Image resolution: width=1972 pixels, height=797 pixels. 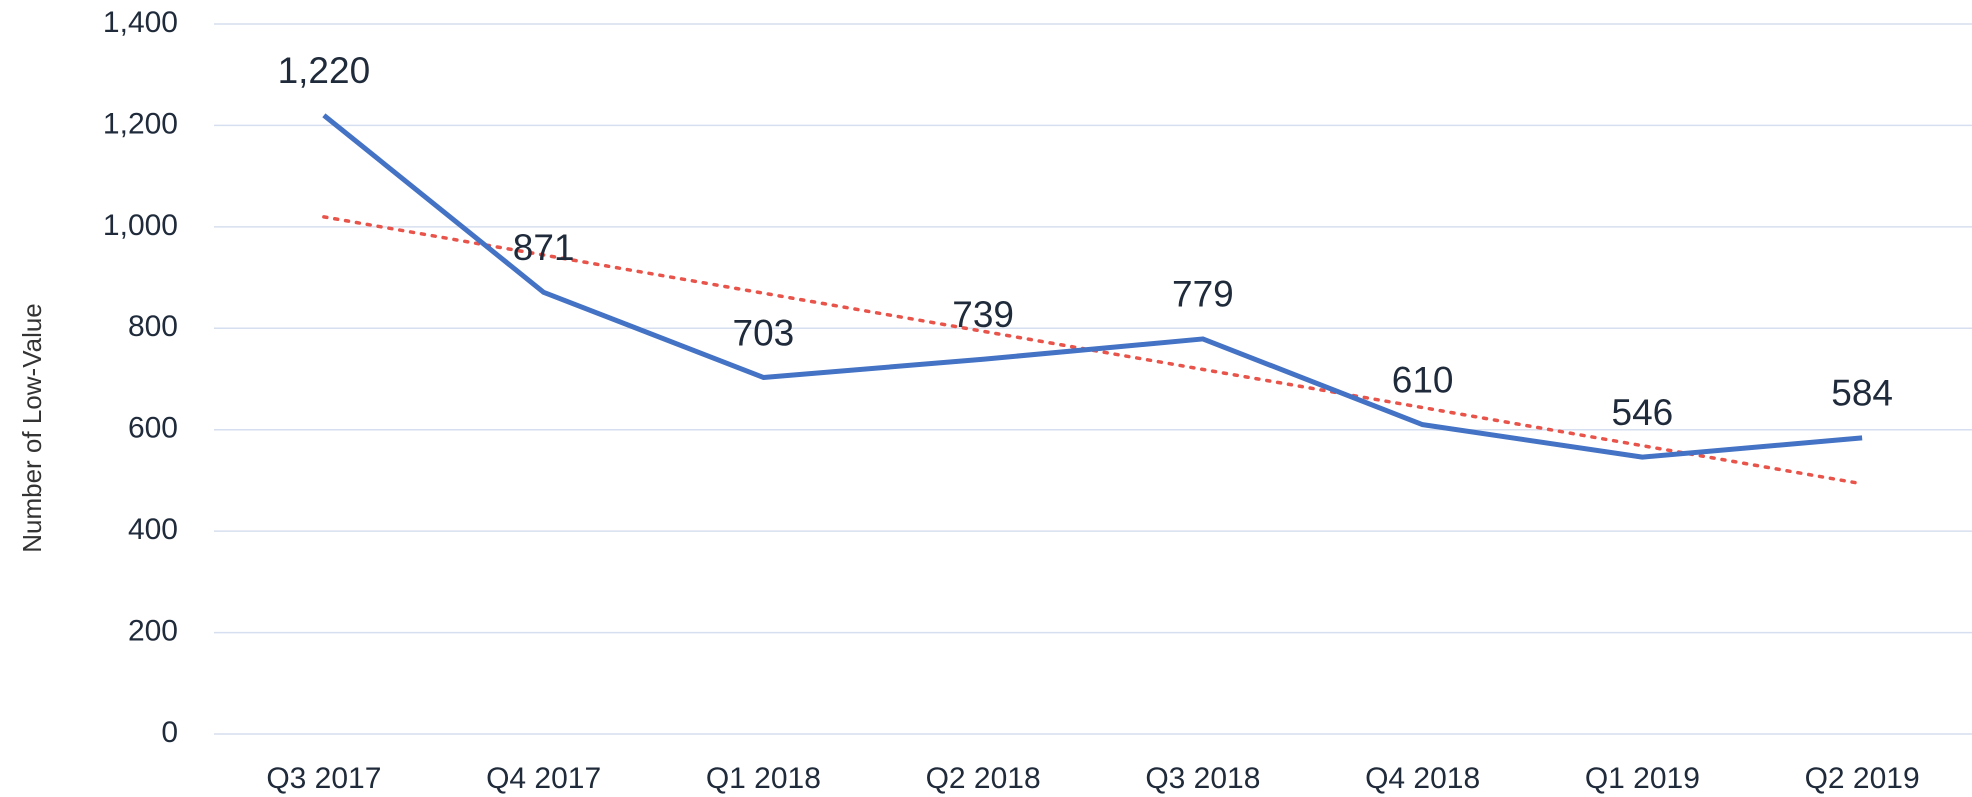 I want to click on y-tick-label: 600, so click(x=153, y=428).